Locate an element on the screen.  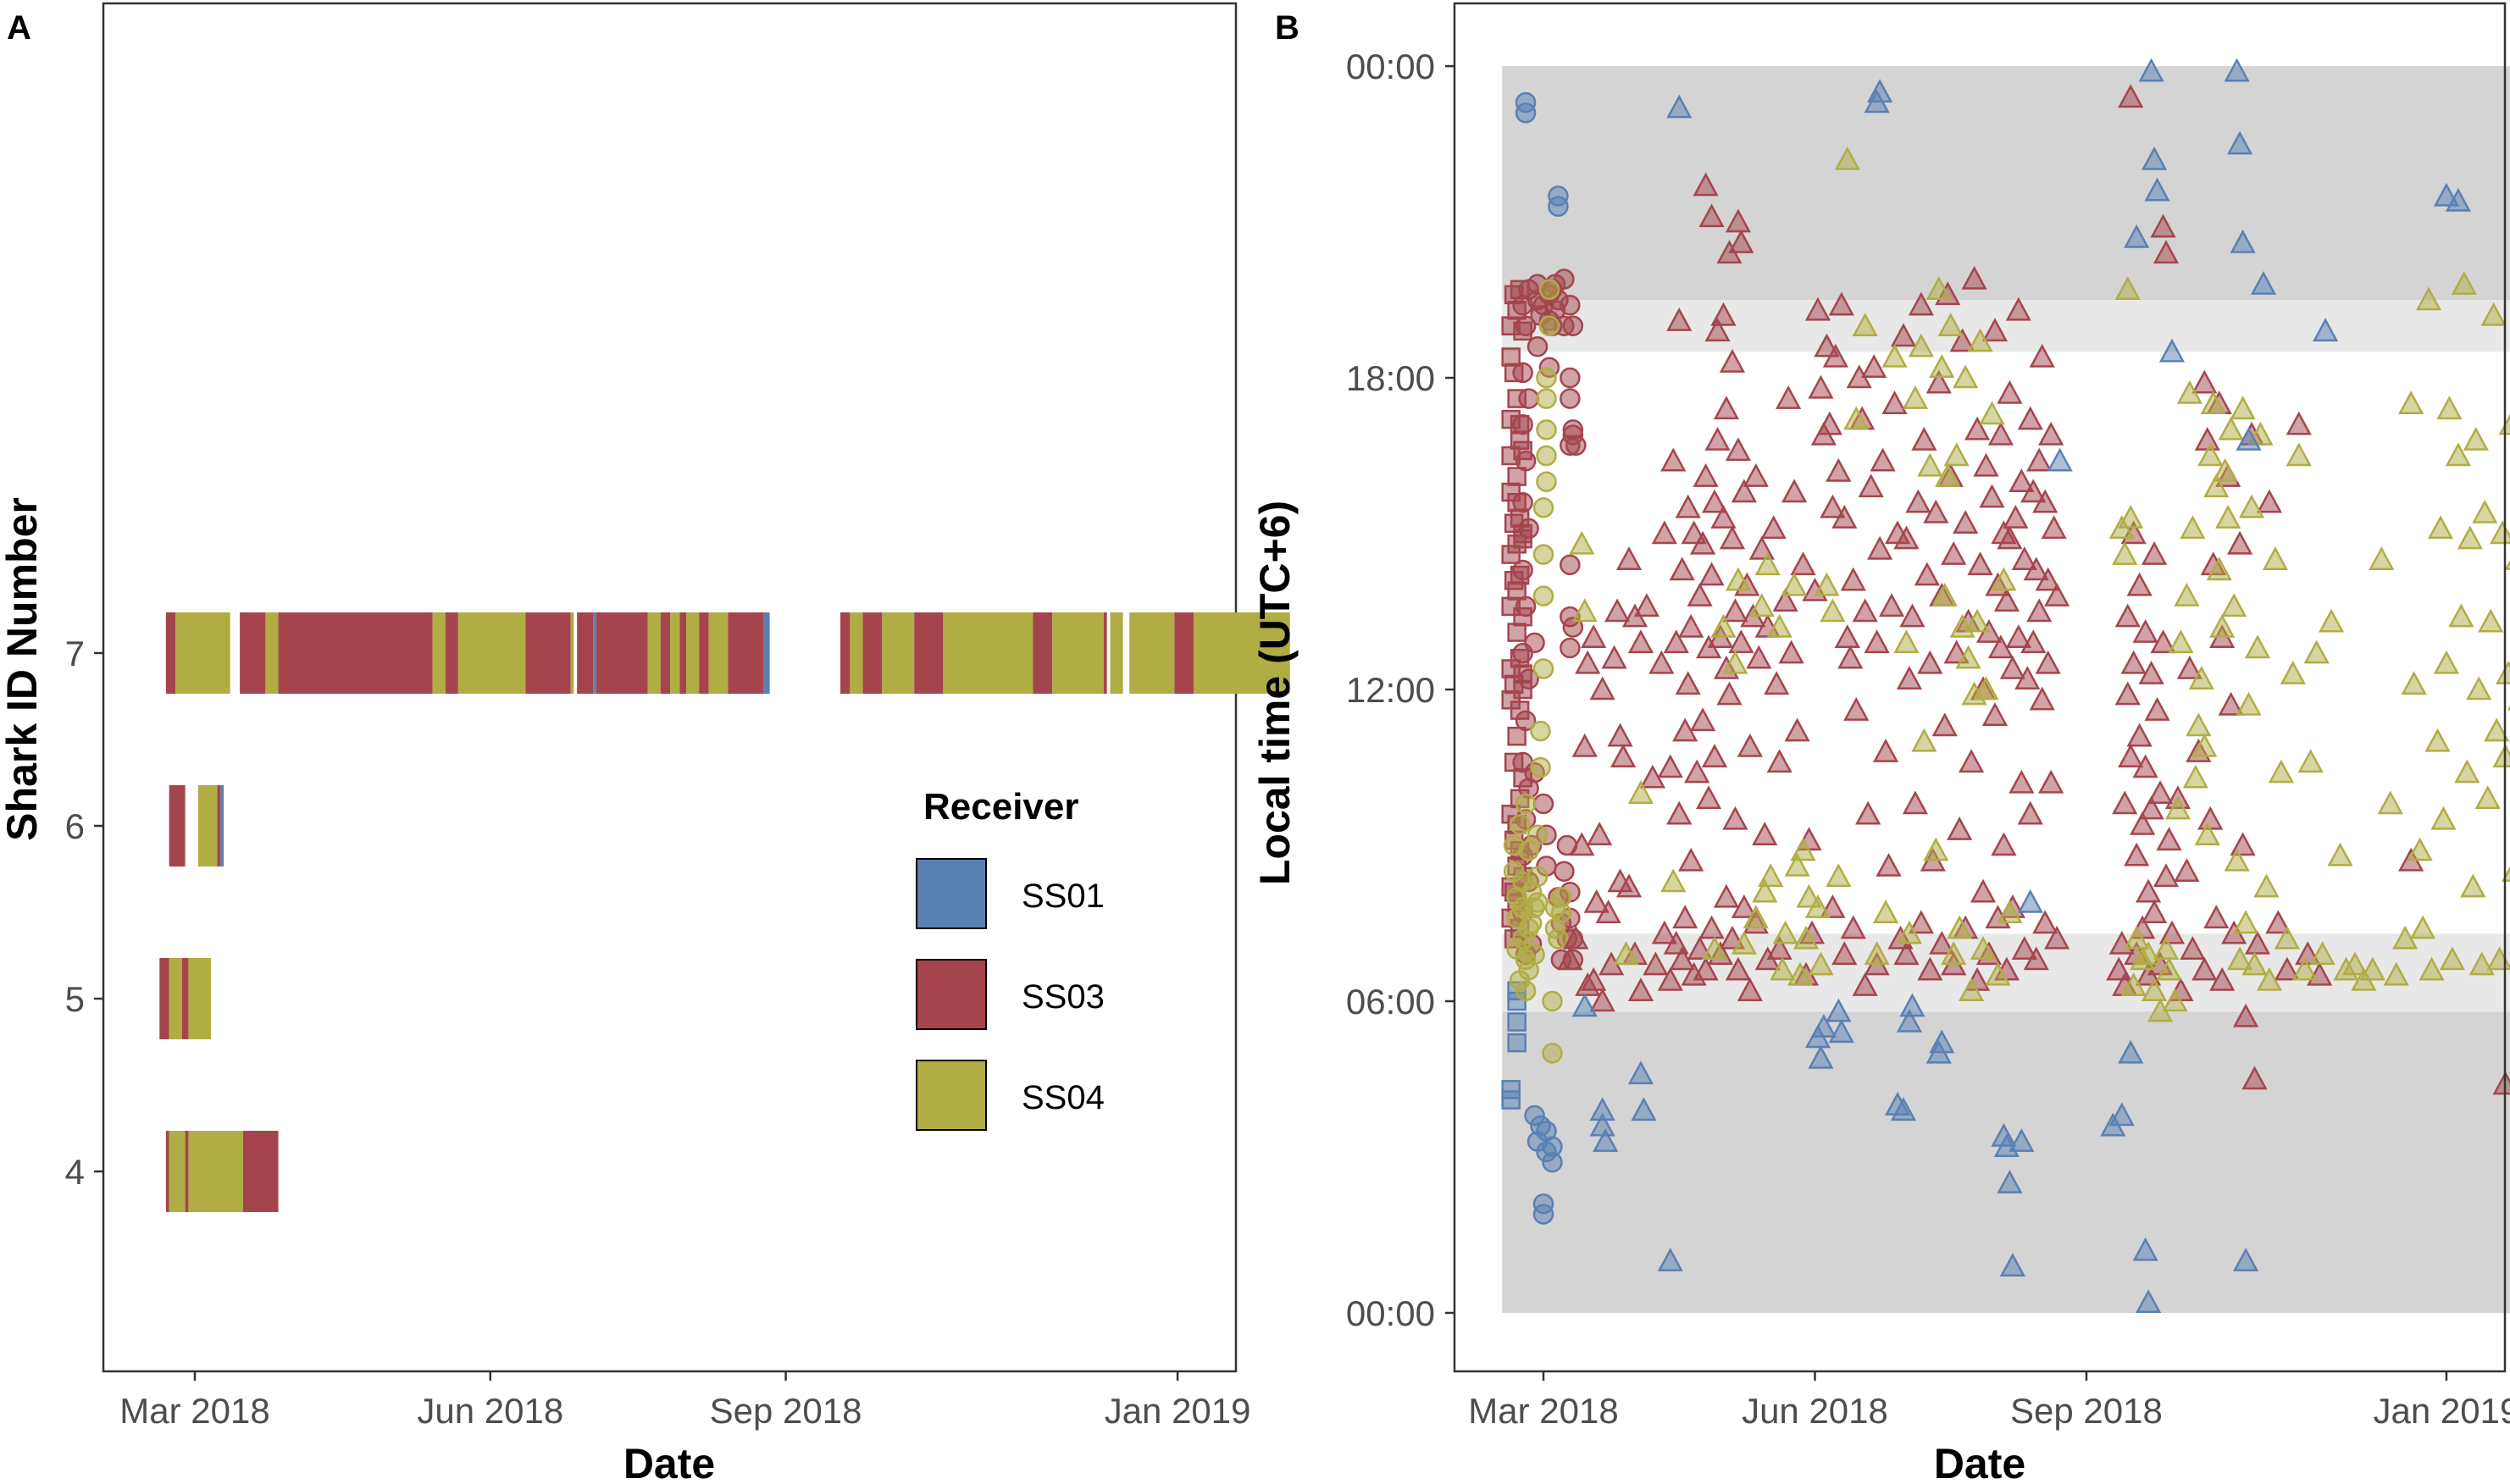
shark-6-segment-0-ss03 is located at coordinates (177, 826).